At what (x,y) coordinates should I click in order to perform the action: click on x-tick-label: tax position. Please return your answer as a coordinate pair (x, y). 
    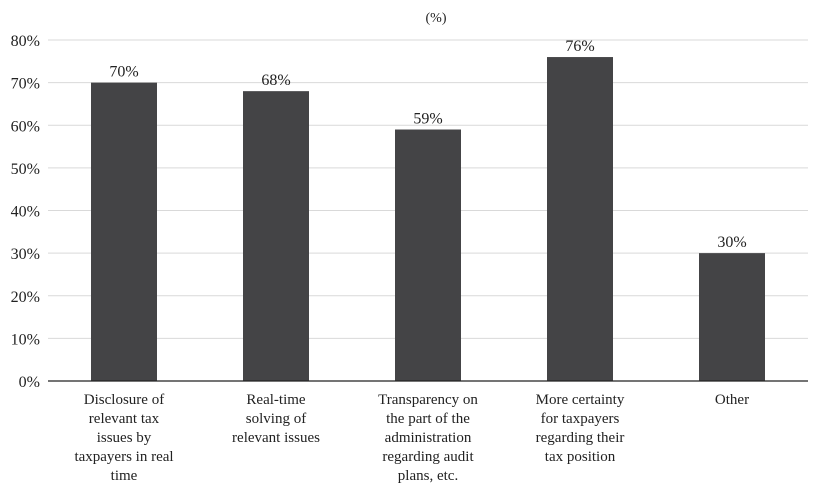
    Looking at the image, I should click on (580, 457).